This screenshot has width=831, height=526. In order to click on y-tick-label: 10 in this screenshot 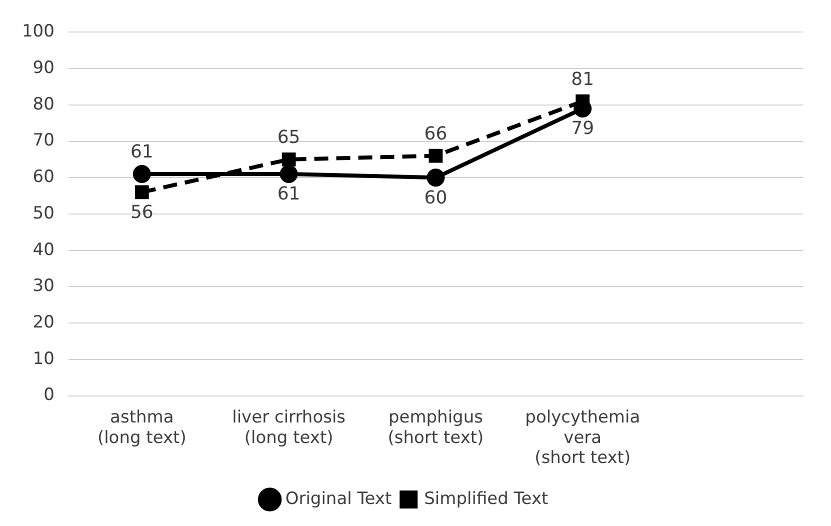, I will do `click(43, 358)`.